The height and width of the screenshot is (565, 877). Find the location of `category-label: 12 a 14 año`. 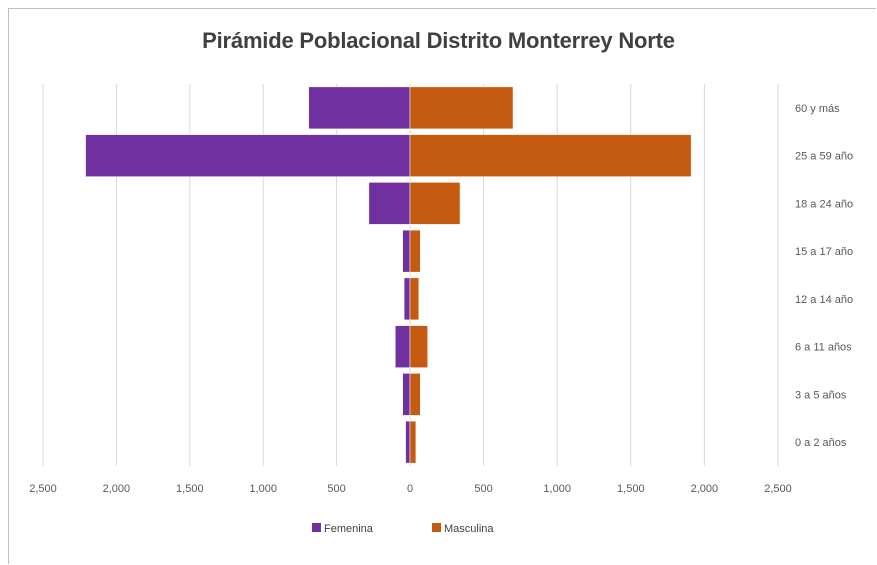

category-label: 12 a 14 año is located at coordinates (824, 300).